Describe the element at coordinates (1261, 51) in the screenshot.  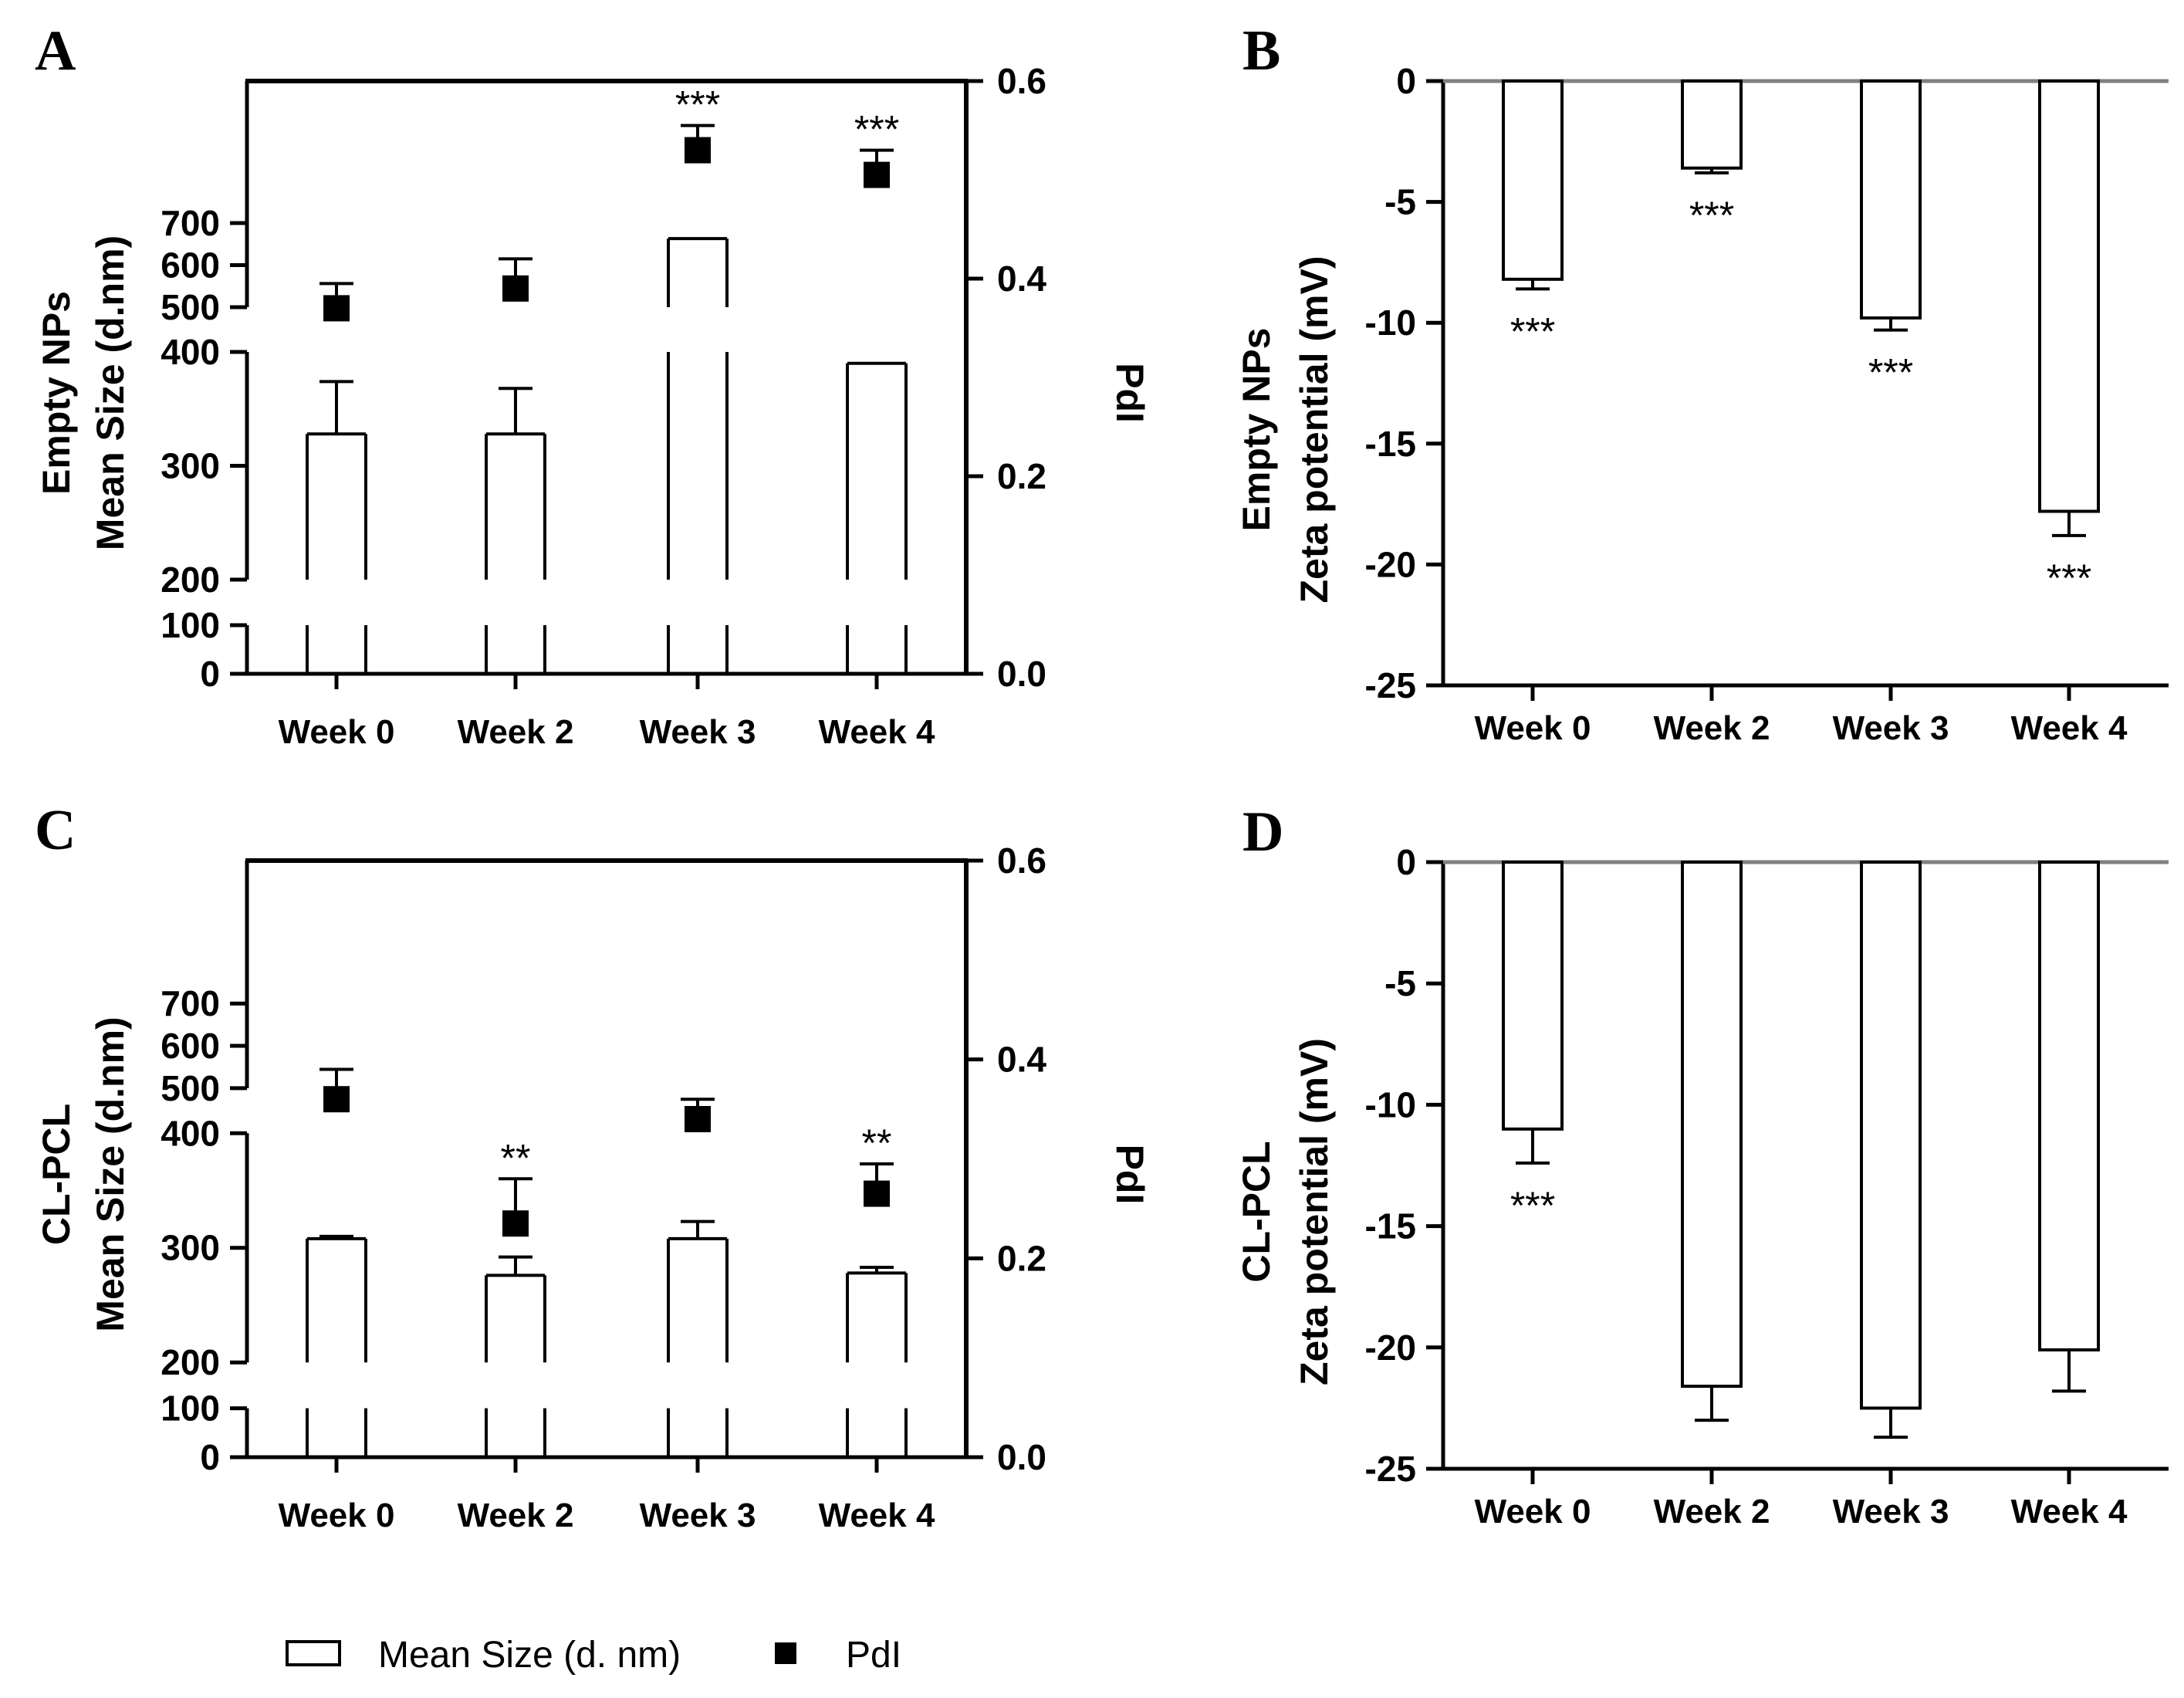
I see `panel-letter: B` at that location.